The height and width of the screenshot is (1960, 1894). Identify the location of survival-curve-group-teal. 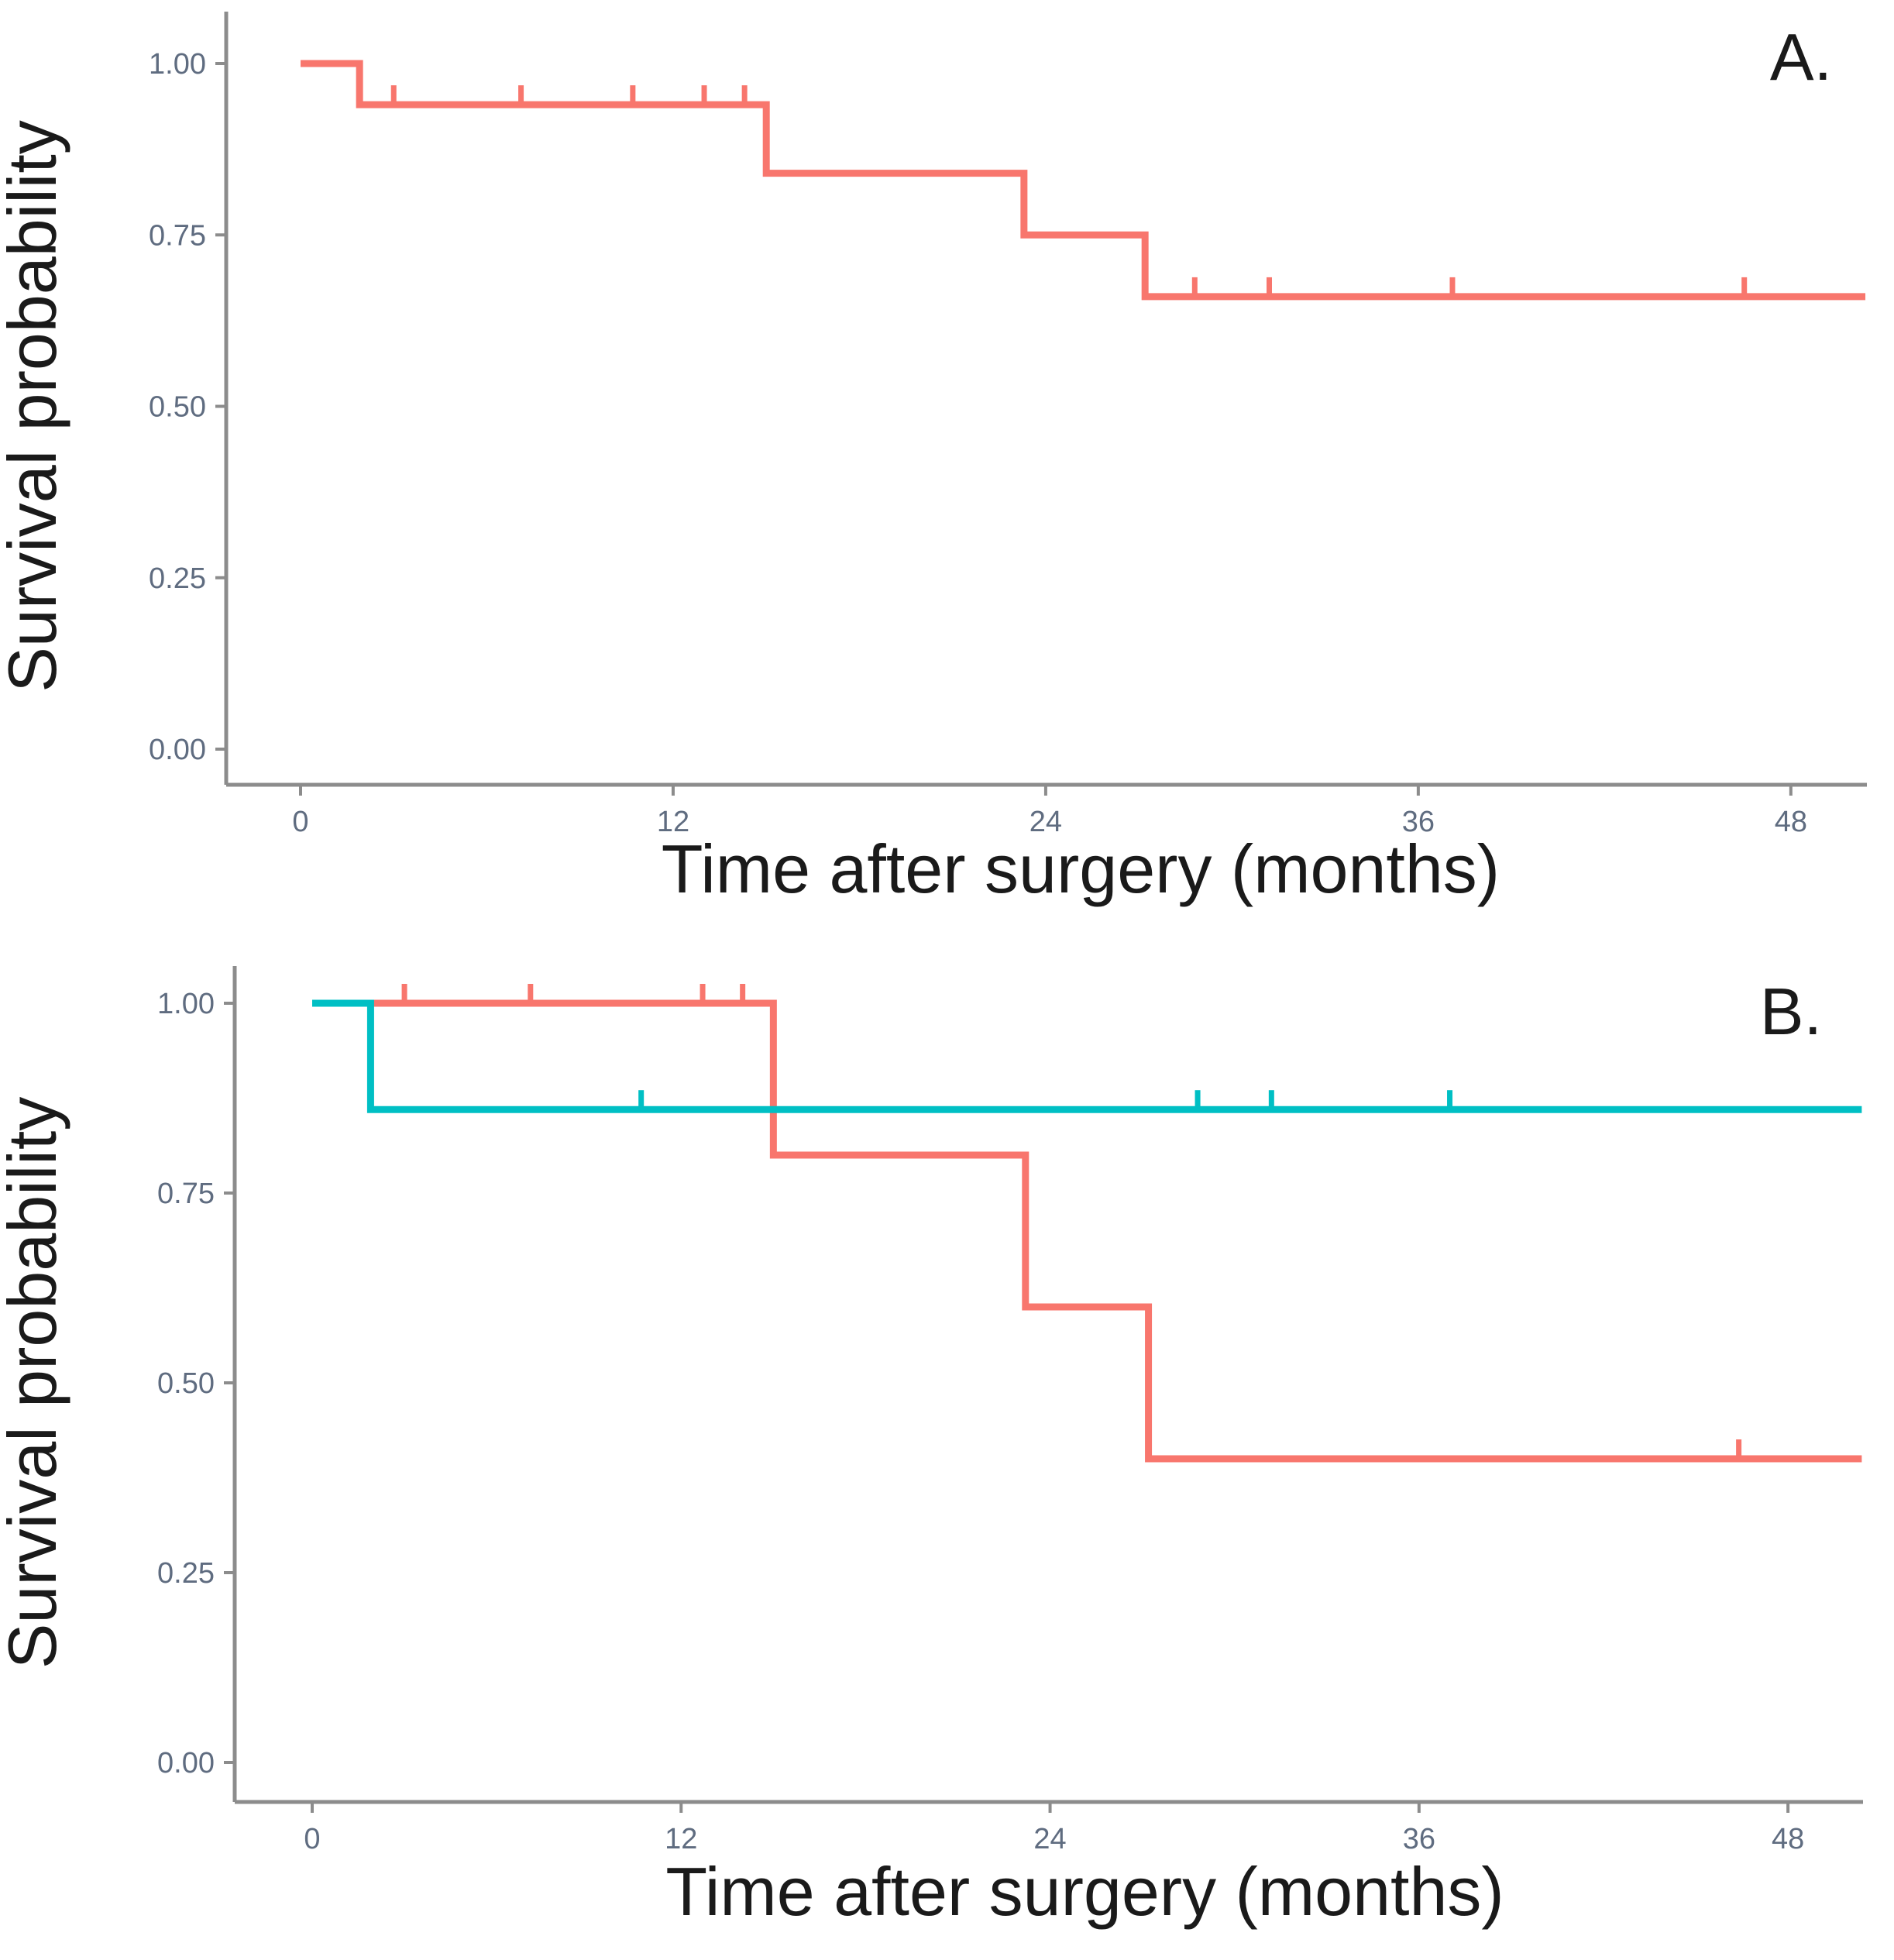
(1087, 1056).